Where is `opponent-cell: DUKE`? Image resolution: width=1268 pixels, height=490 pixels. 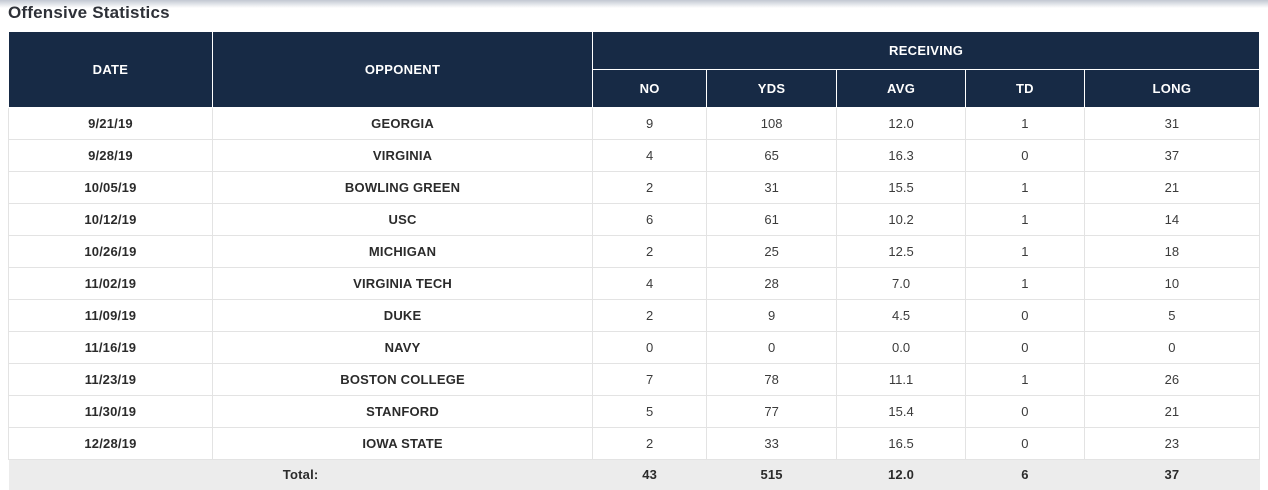
opponent-cell: DUKE is located at coordinates (402, 315).